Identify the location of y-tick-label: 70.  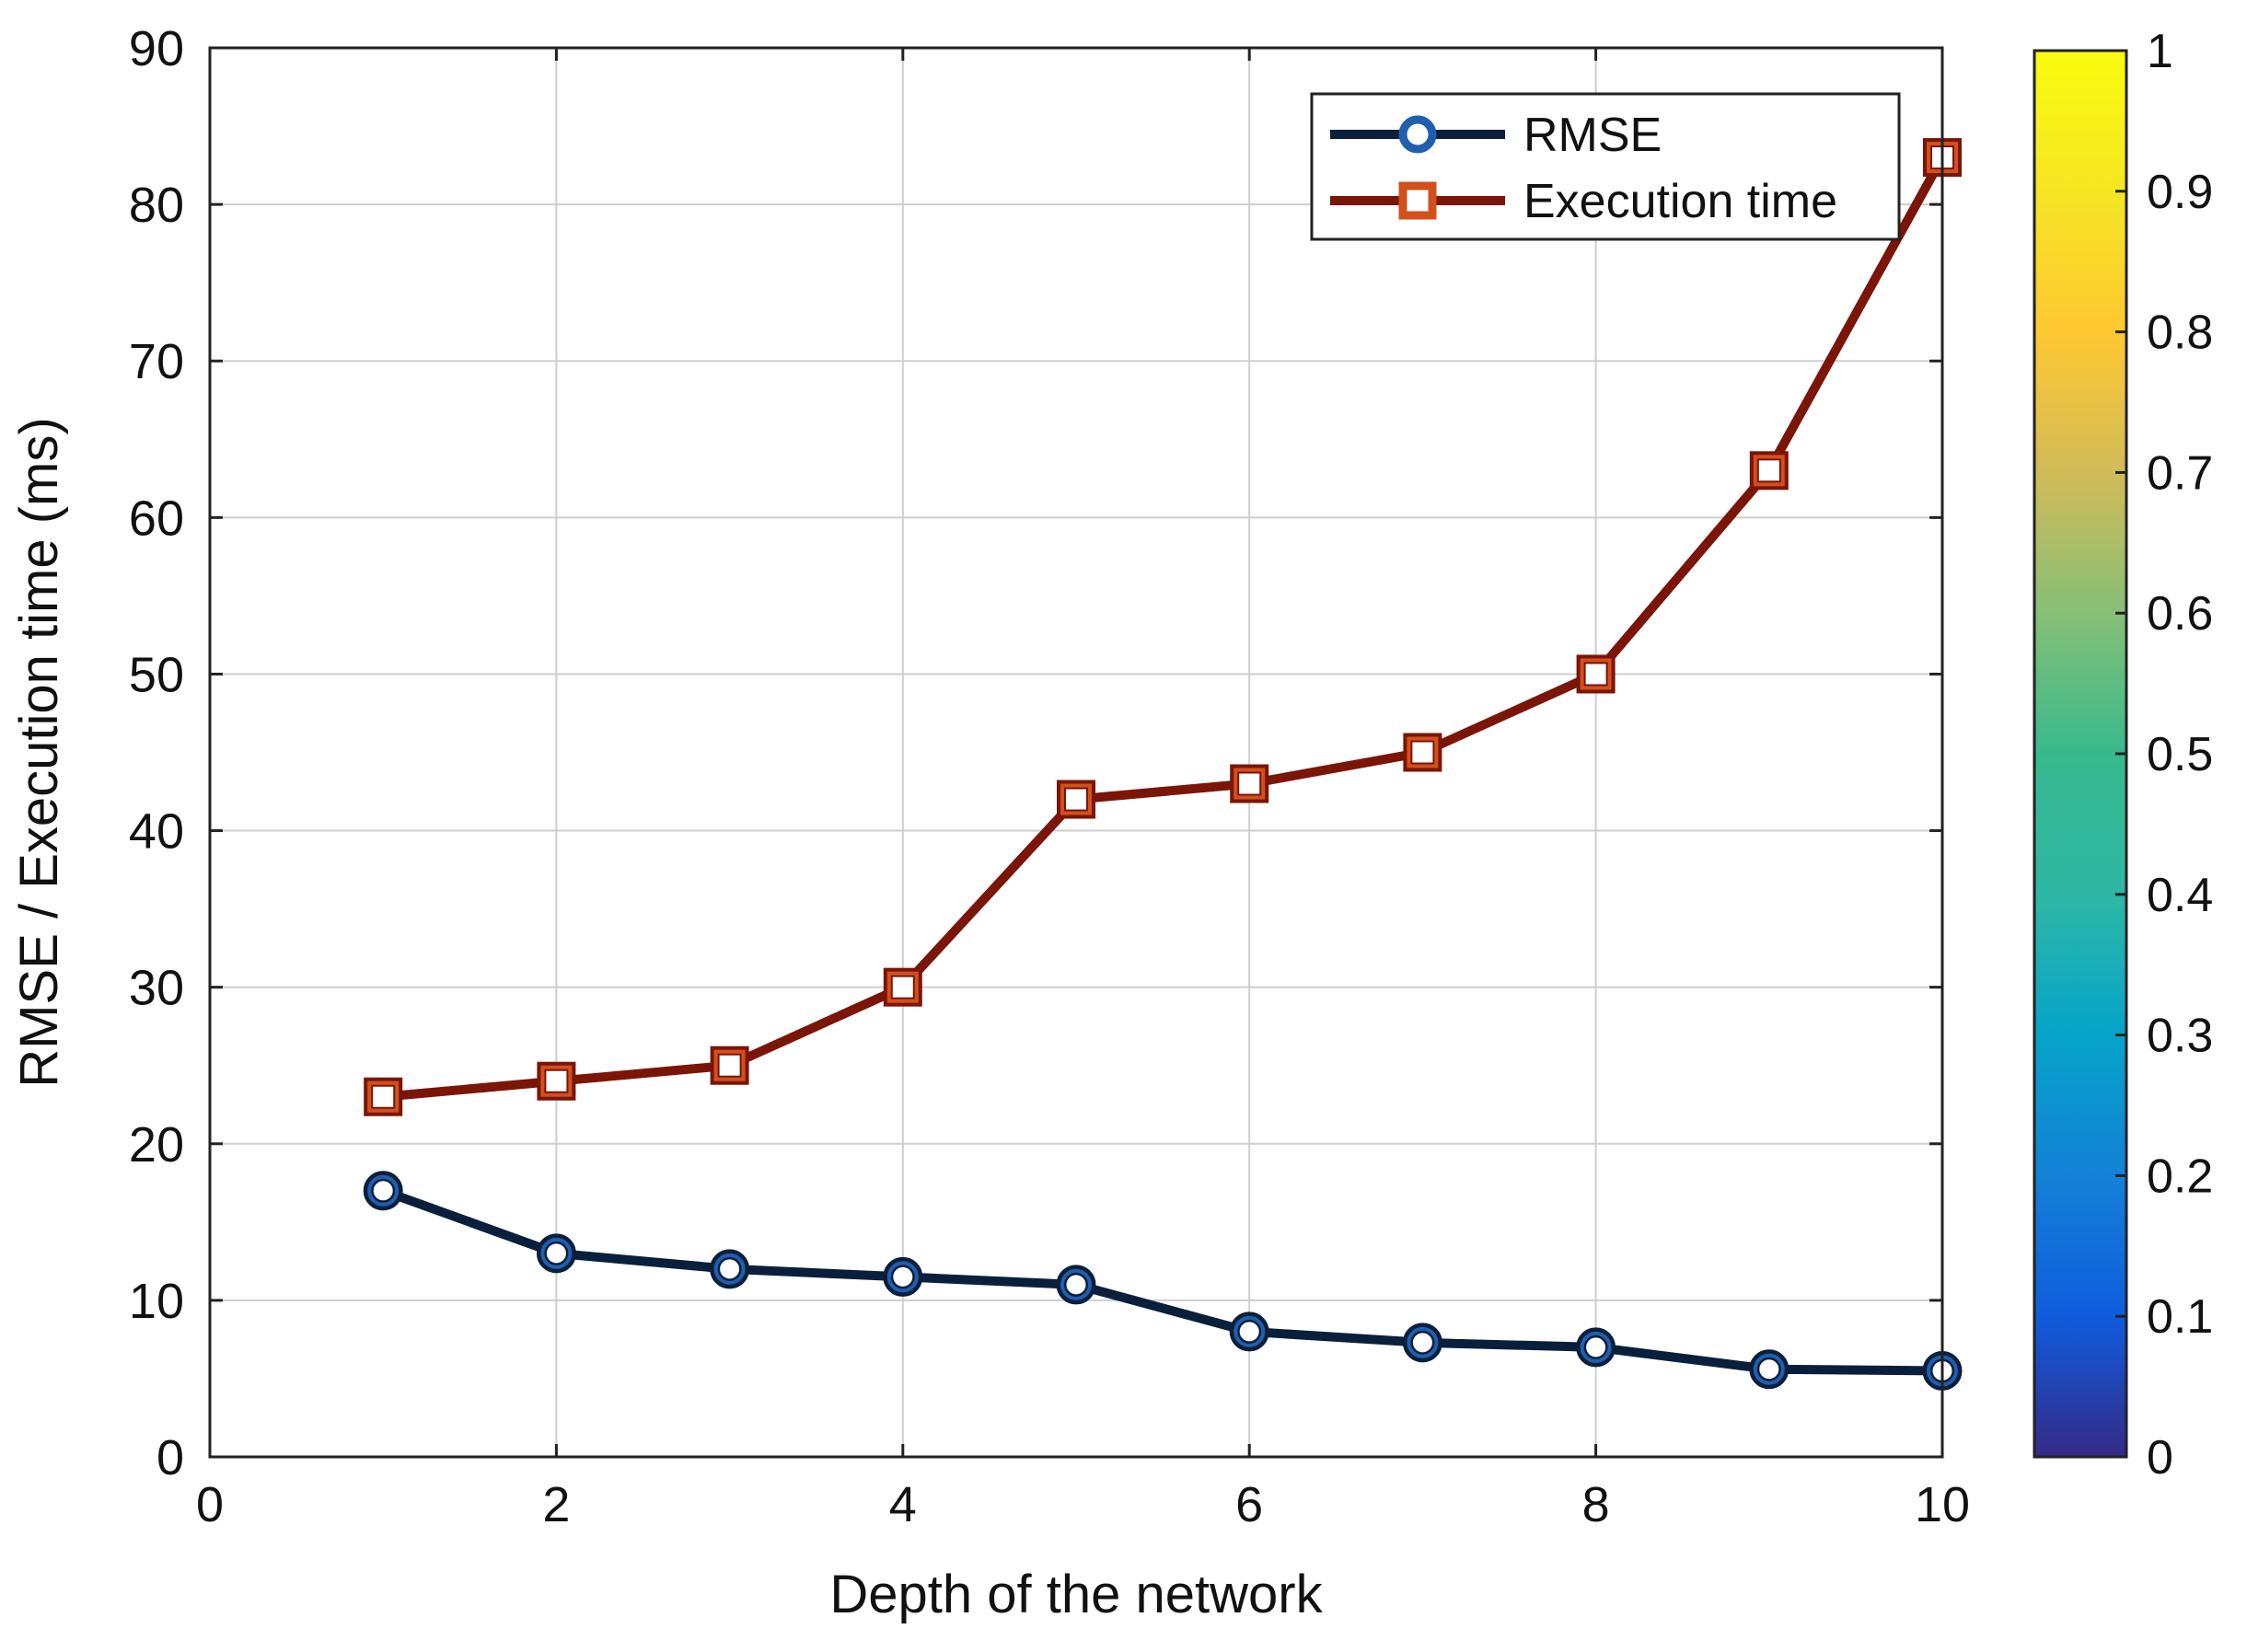
(156, 361).